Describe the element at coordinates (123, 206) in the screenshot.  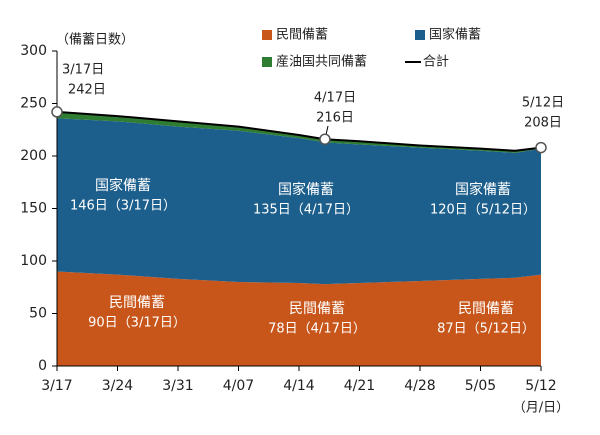
I see `area-label-value: 146日（3/17日）` at that location.